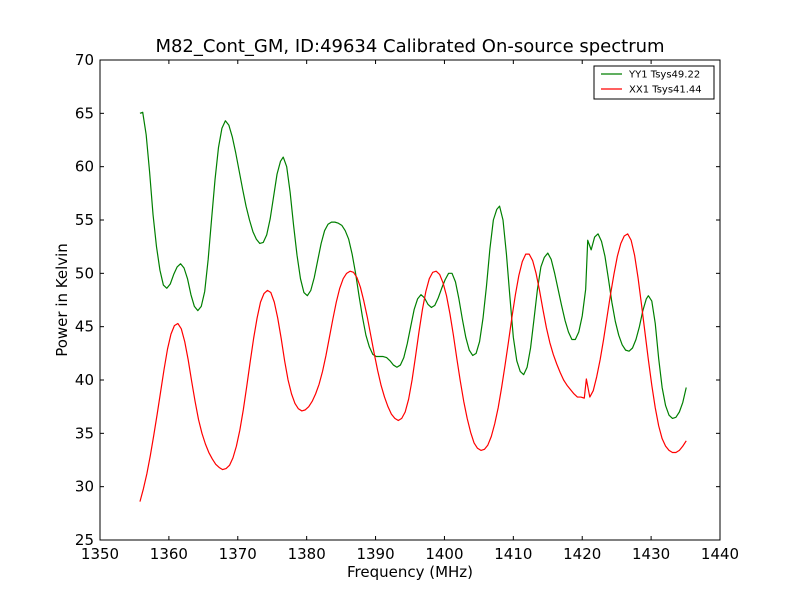 This screenshot has width=800, height=600. I want to click on x-tick-label: 1360, so click(169, 554).